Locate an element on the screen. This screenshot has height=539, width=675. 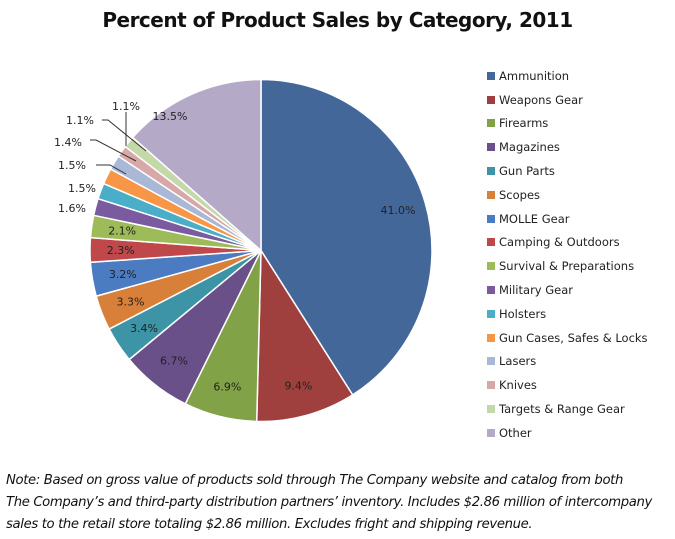
legend-label: Magazines is located at coordinates (529, 147).